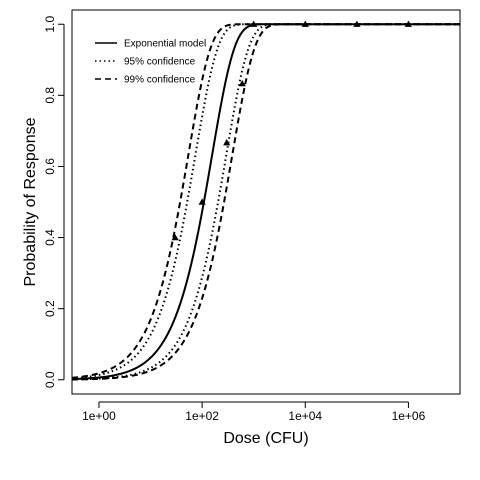 Image resolution: width=480 pixels, height=480 pixels. Describe the element at coordinates (160, 80) in the screenshot. I see `legend-label: 99% confidence` at that location.